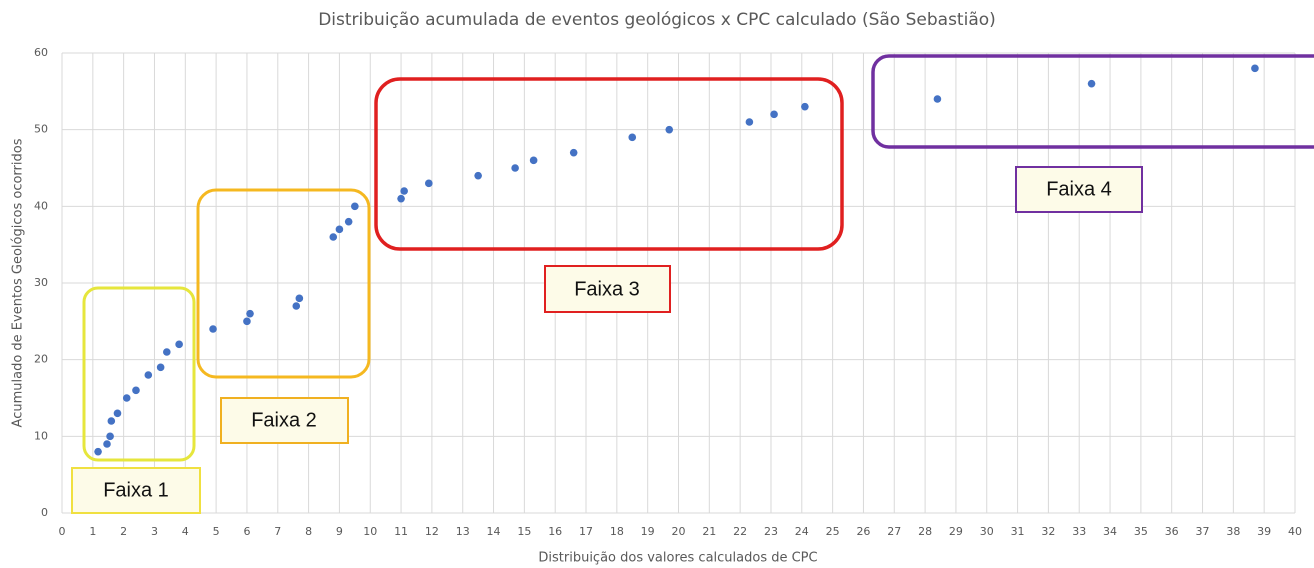 This screenshot has width=1314, height=568. Describe the element at coordinates (185, 531) in the screenshot. I see `x-tick-label: 4` at that location.